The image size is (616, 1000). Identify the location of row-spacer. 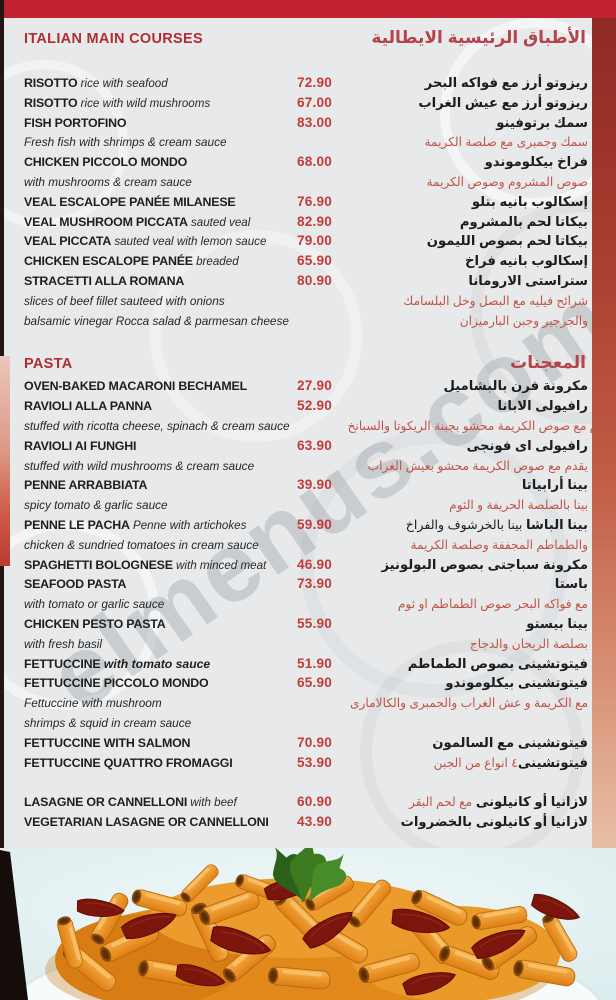
(308, 783).